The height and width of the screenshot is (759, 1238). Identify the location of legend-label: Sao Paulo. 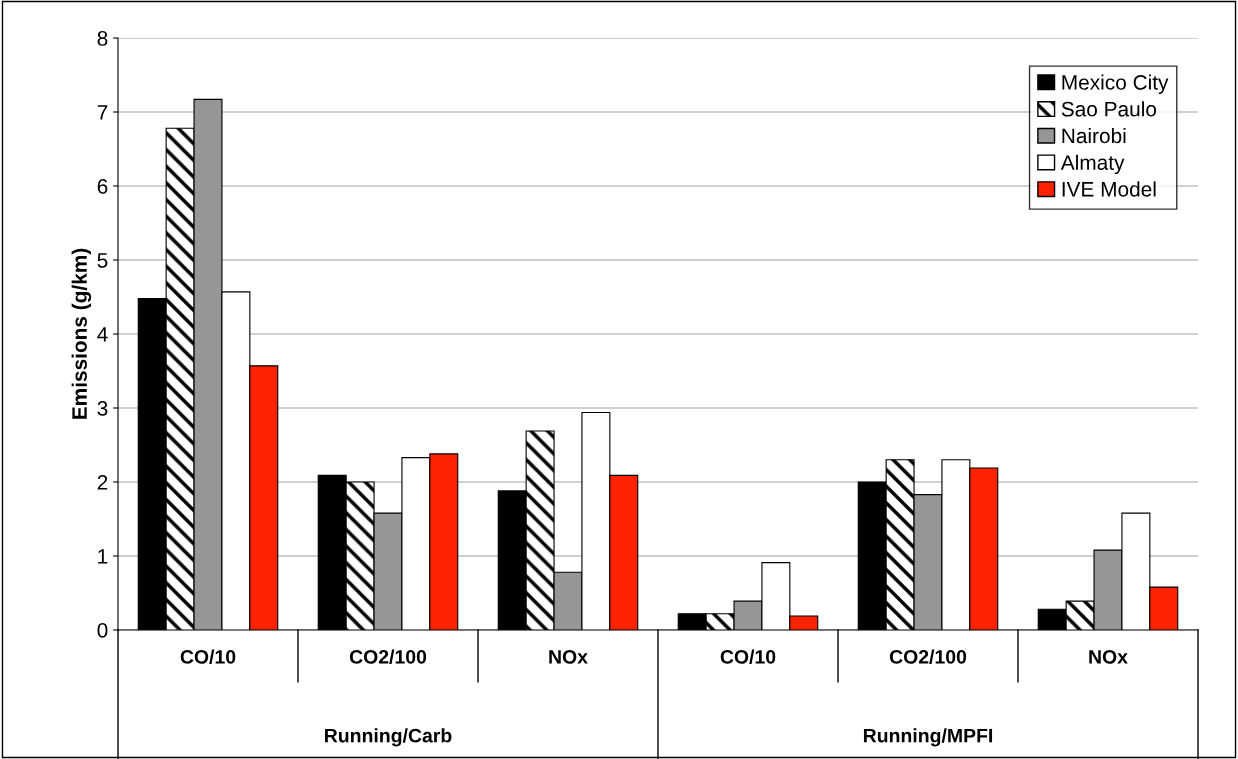
(1109, 109).